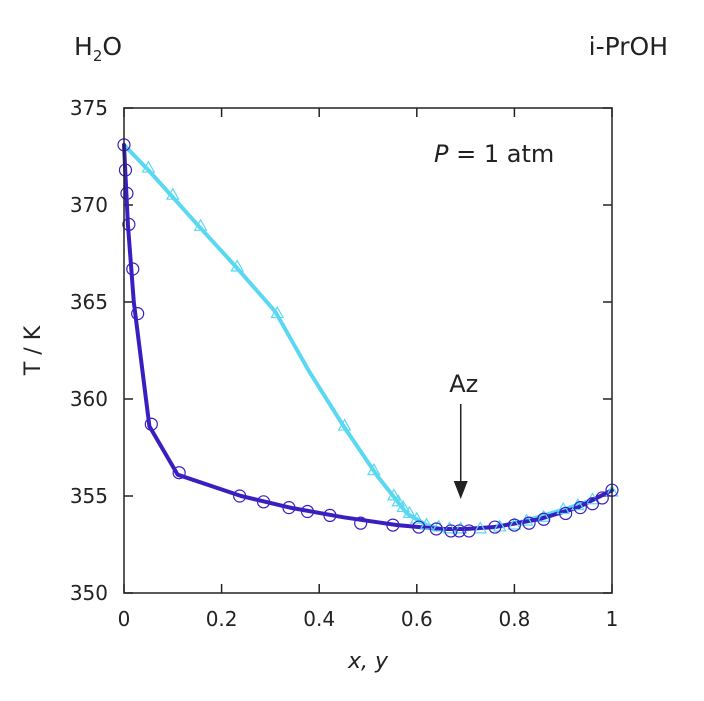 The width and height of the screenshot is (704, 701). What do you see at coordinates (89, 350) in the screenshot?
I see `y-tick-labels: 350 355 360 365 370 375` at bounding box center [89, 350].